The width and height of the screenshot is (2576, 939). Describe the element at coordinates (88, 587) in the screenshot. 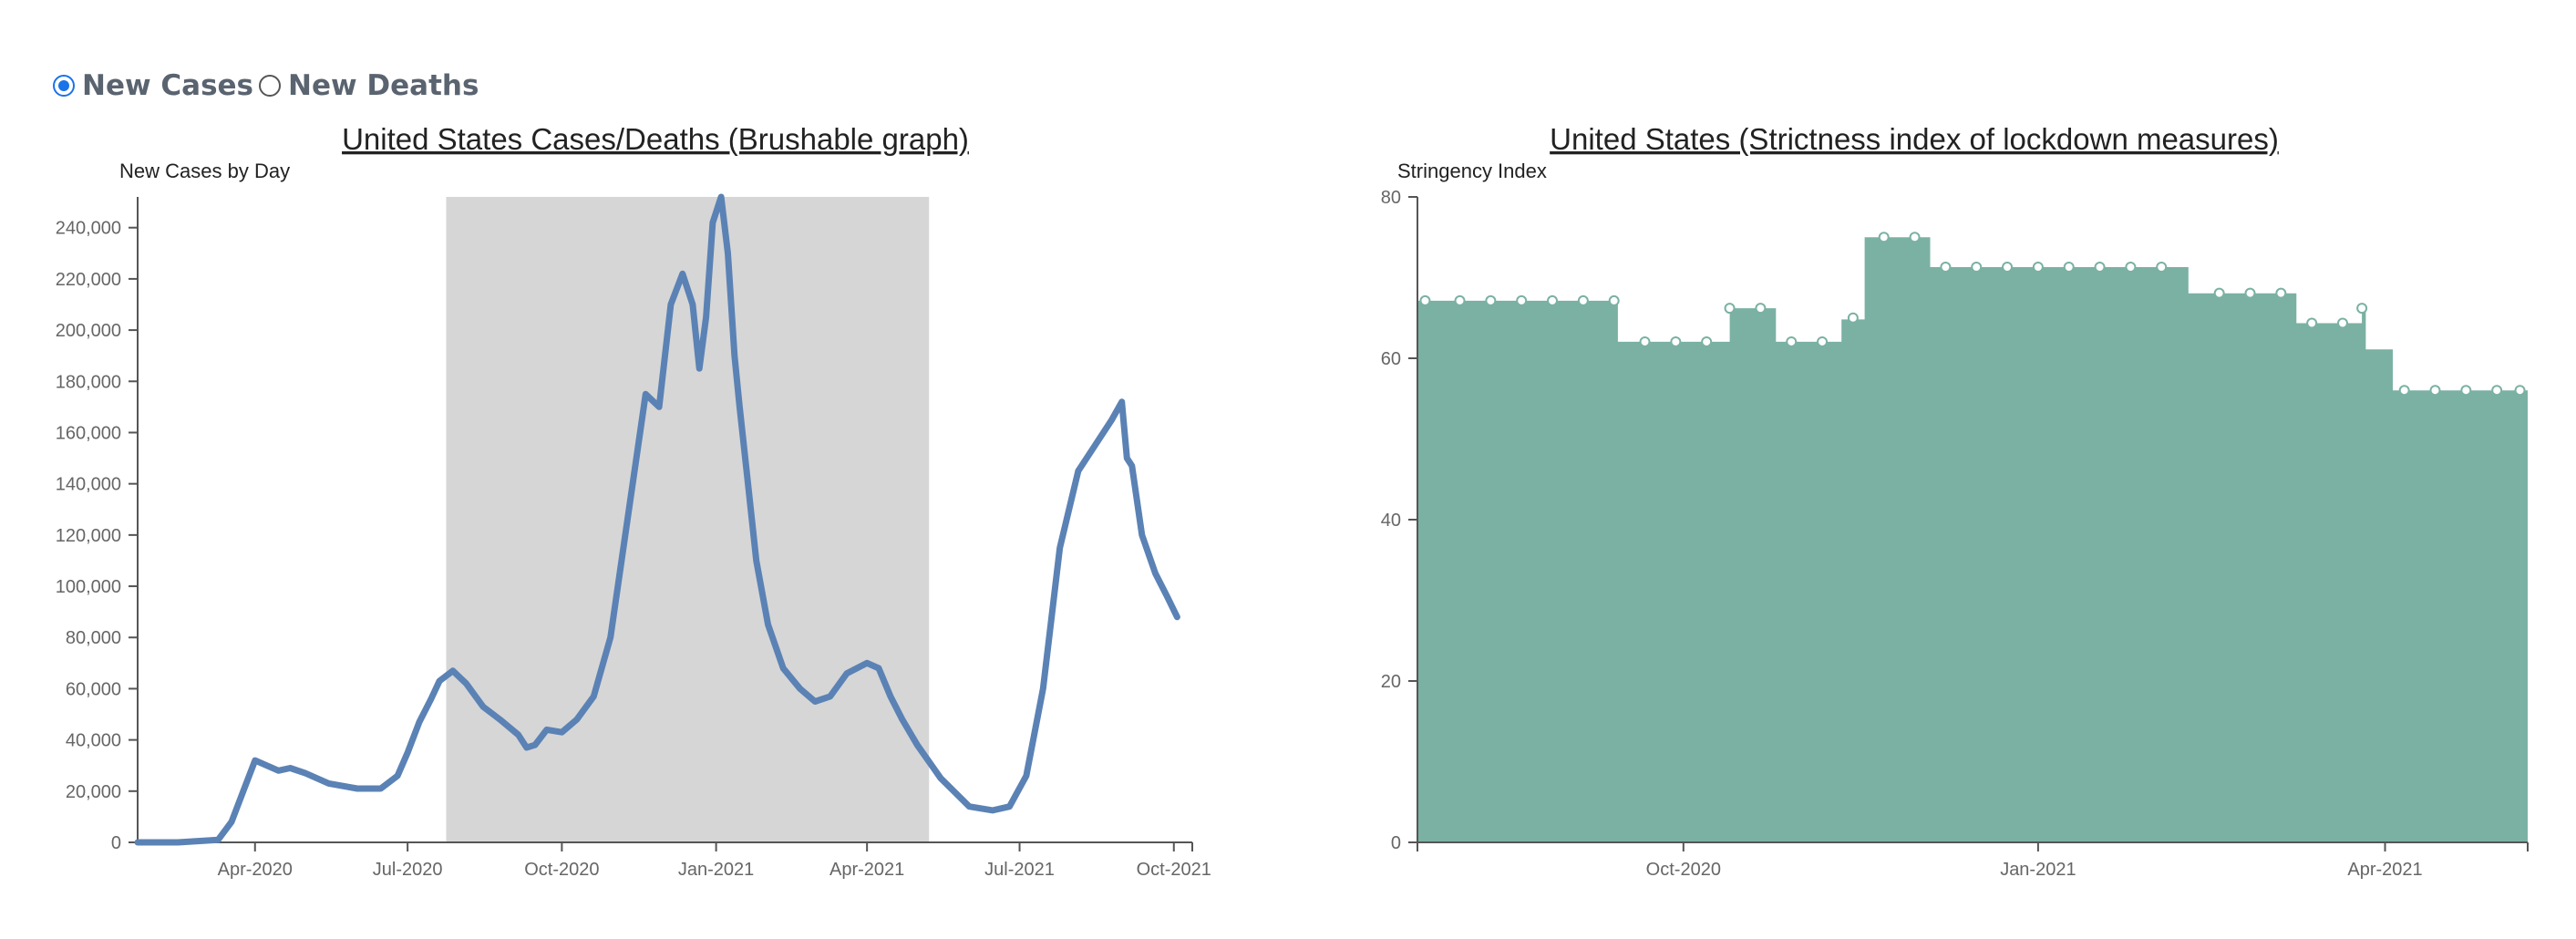

I see `cases-y-tick-label: 100,000` at that location.